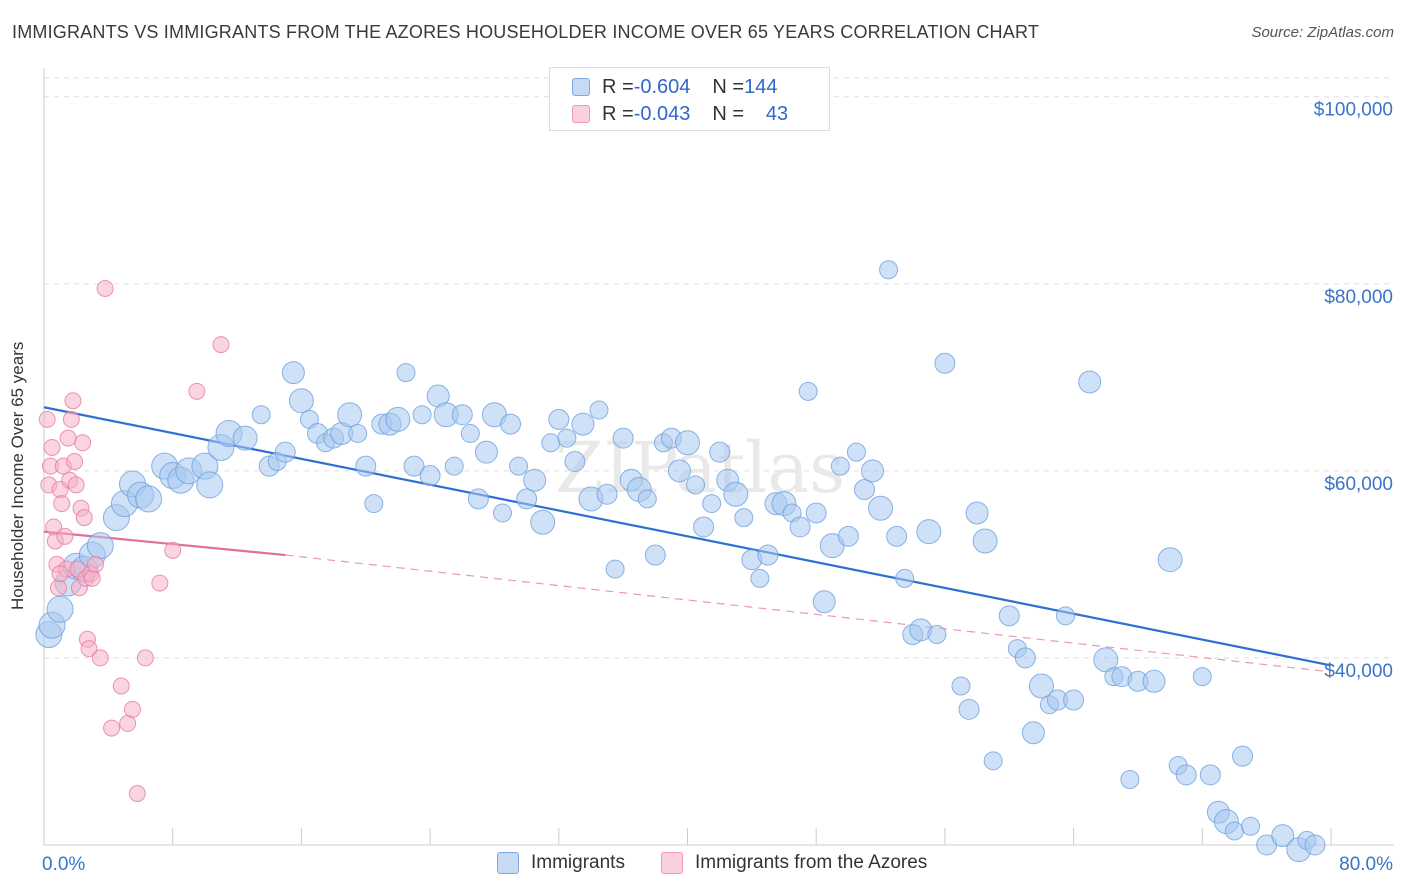 The image size is (1406, 892). Describe the element at coordinates (761, 86) in the screenshot. I see `legend-n-value: 144` at that location.